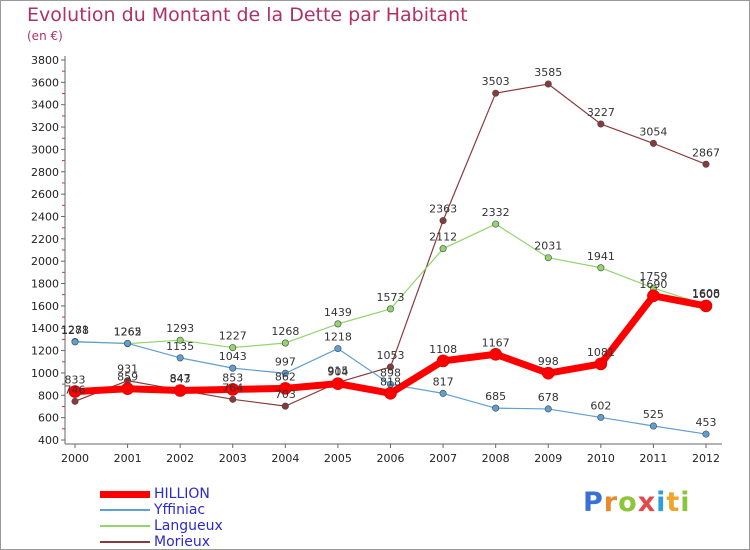 The height and width of the screenshot is (550, 750). What do you see at coordinates (496, 212) in the screenshot?
I see `data-label-langueux: 2332` at bounding box center [496, 212].